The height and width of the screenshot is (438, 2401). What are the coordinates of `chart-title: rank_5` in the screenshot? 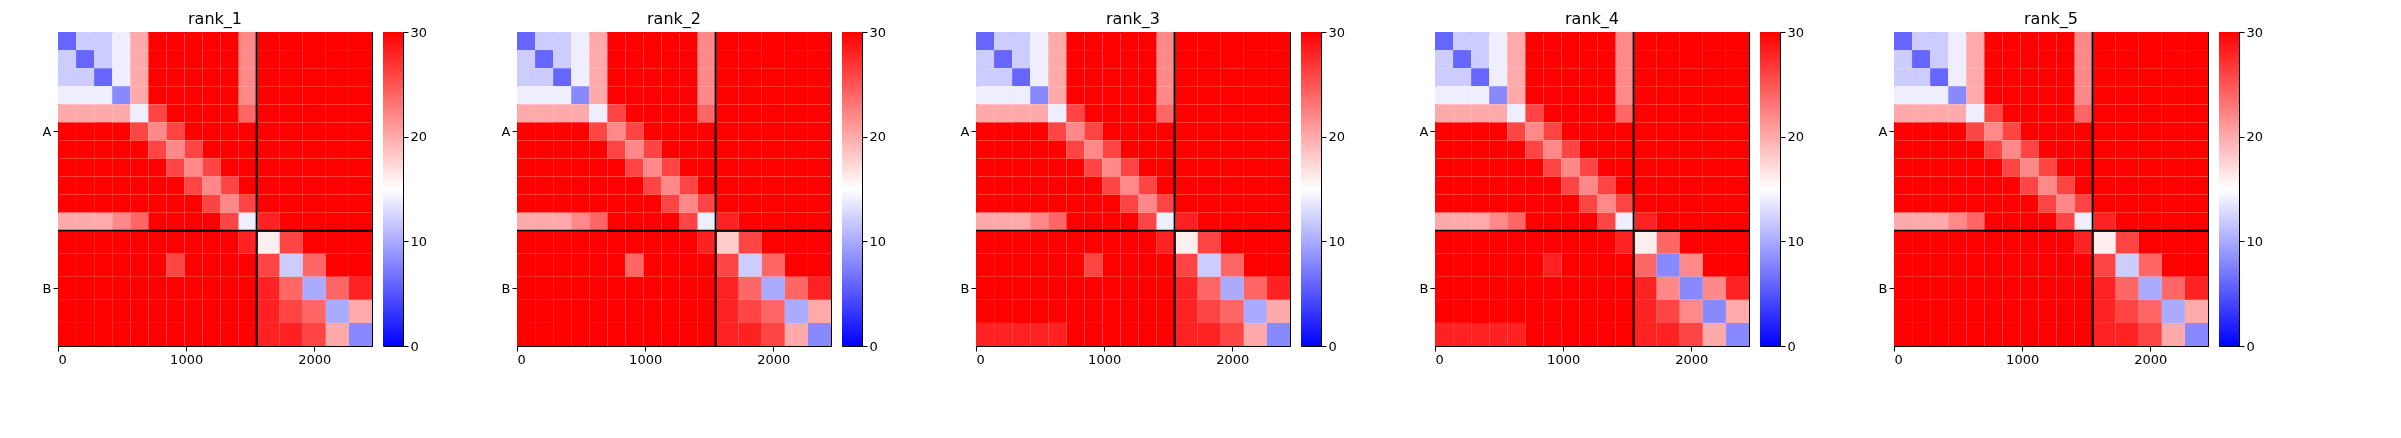 It's located at (2051, 19).